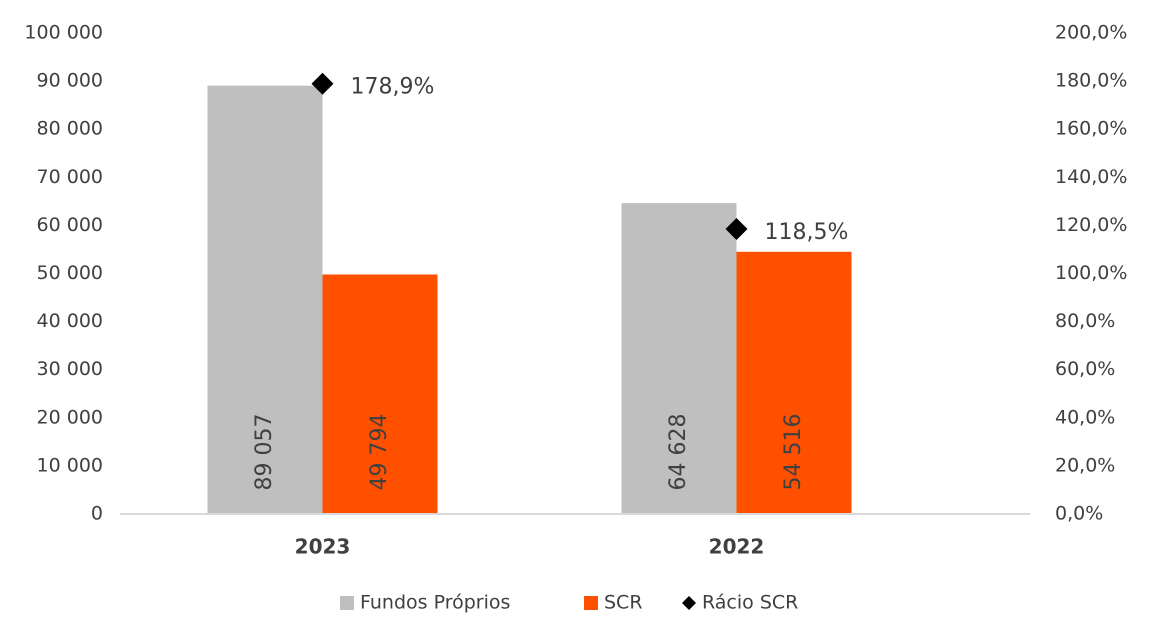 The height and width of the screenshot is (627, 1155). Describe the element at coordinates (323, 547) in the screenshot. I see `x-tick-label: 2023` at that location.